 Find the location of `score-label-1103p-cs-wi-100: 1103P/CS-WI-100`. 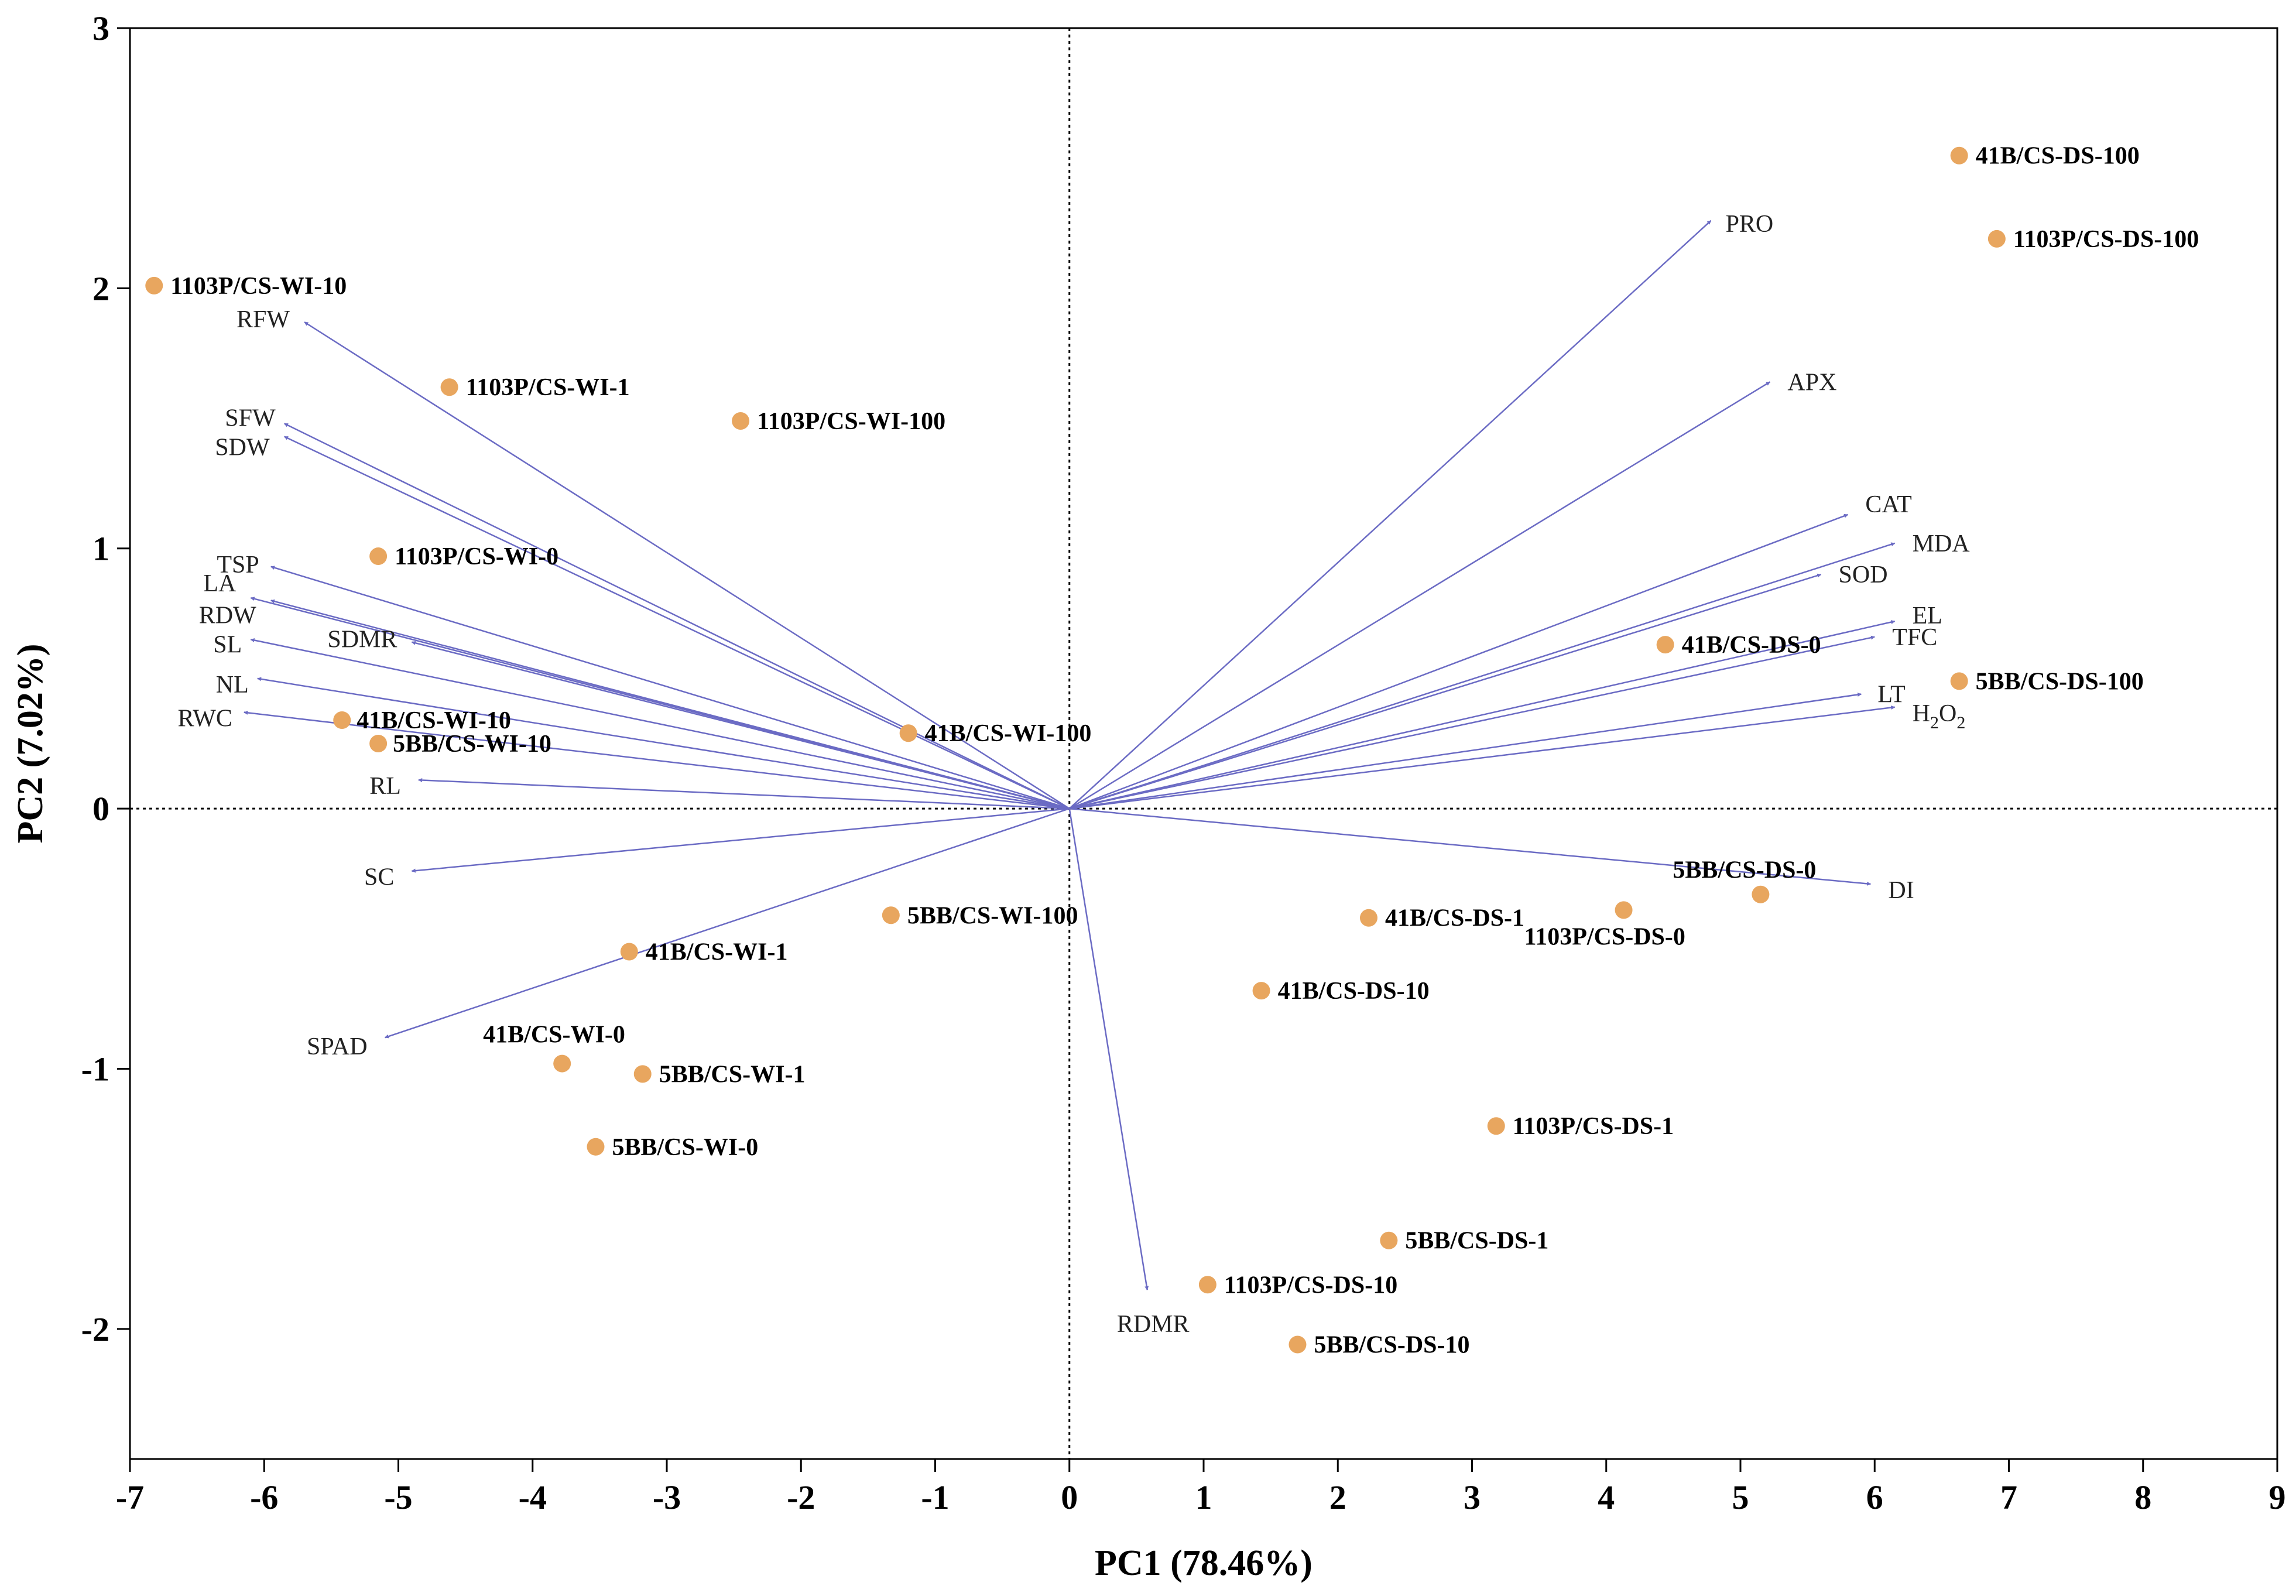

score-label-1103p-cs-wi-100: 1103P/CS-WI-100 is located at coordinates (851, 421).